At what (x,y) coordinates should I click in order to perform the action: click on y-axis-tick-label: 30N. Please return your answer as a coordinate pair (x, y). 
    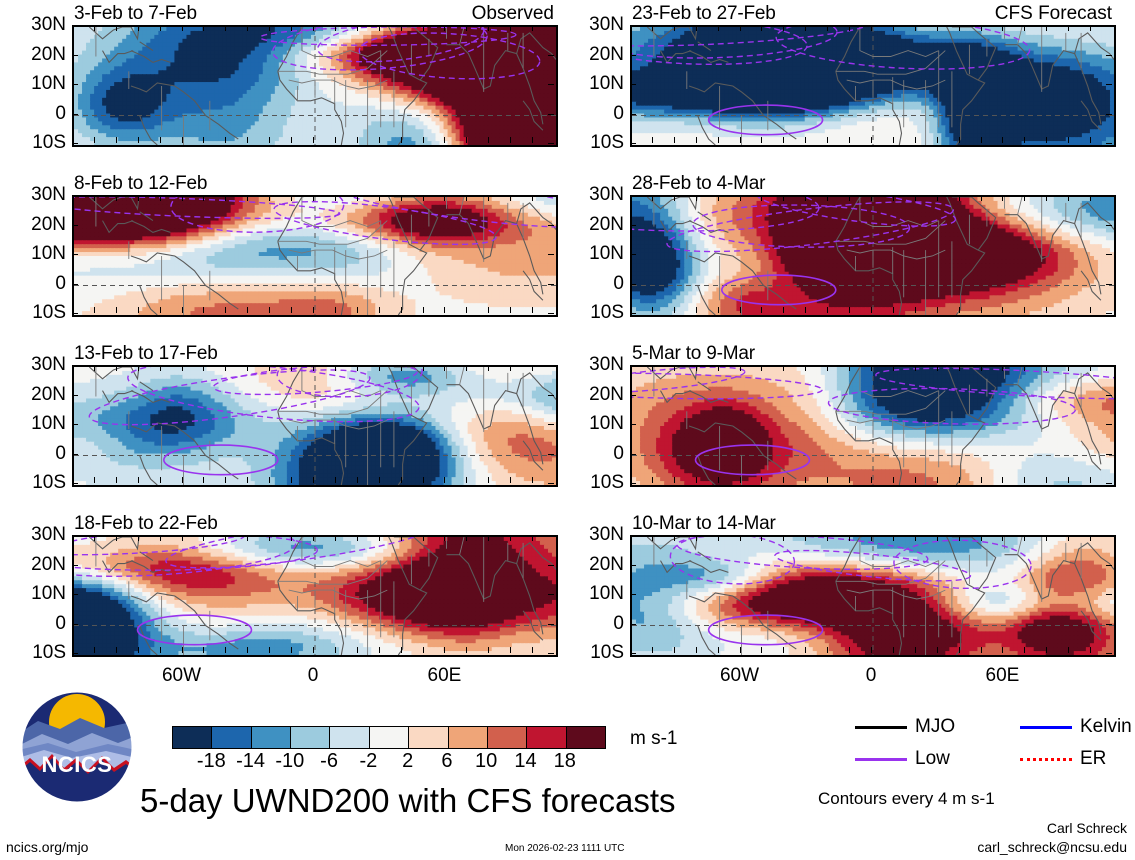
    Looking at the image, I should click on (35, 195).